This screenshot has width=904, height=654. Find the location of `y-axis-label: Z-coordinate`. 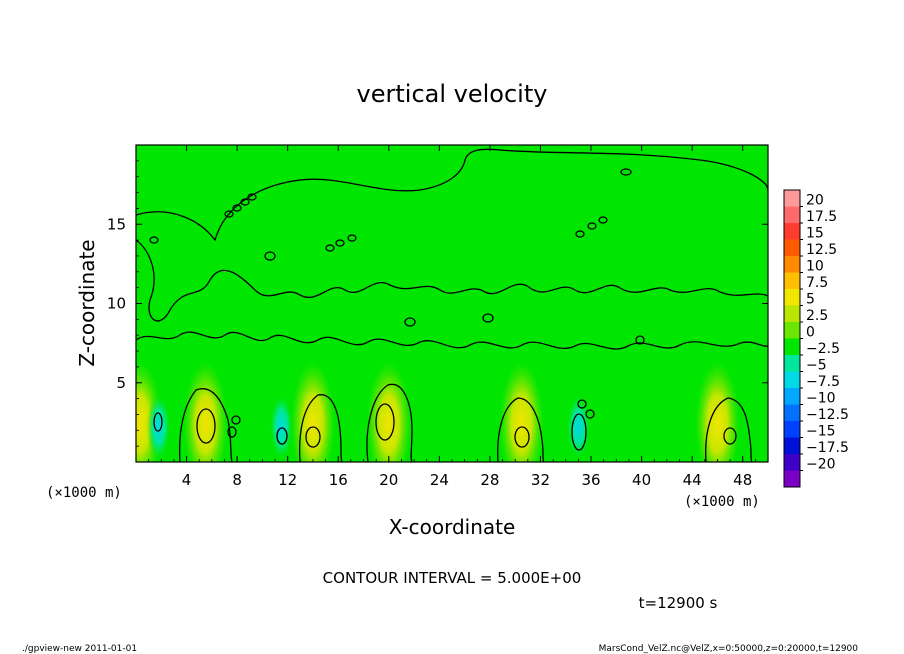

y-axis-label: Z-coordinate is located at coordinates (87, 302).